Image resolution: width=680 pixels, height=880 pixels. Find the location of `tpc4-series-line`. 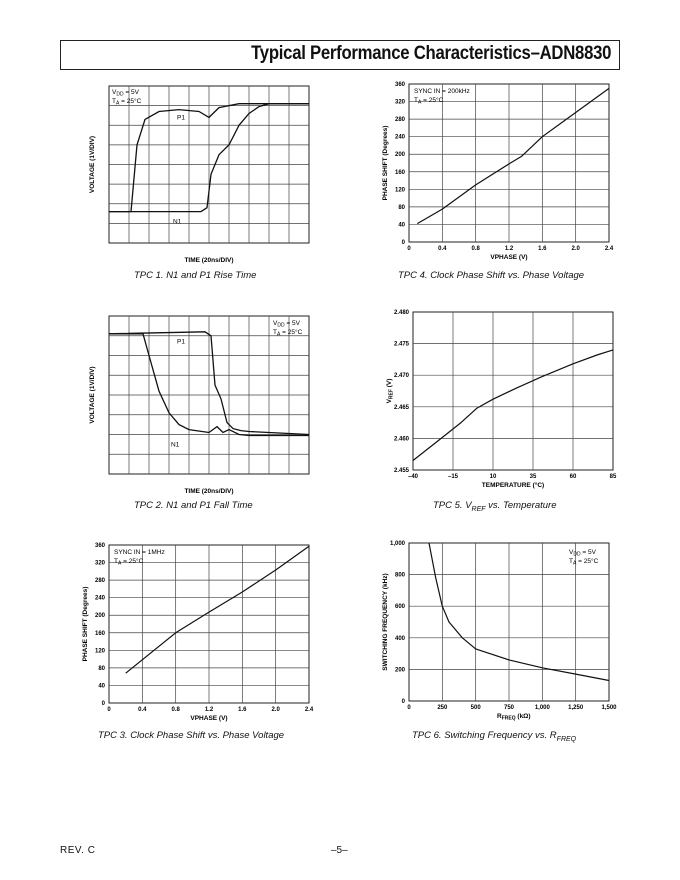

tpc4-series-line is located at coordinates (513, 156).